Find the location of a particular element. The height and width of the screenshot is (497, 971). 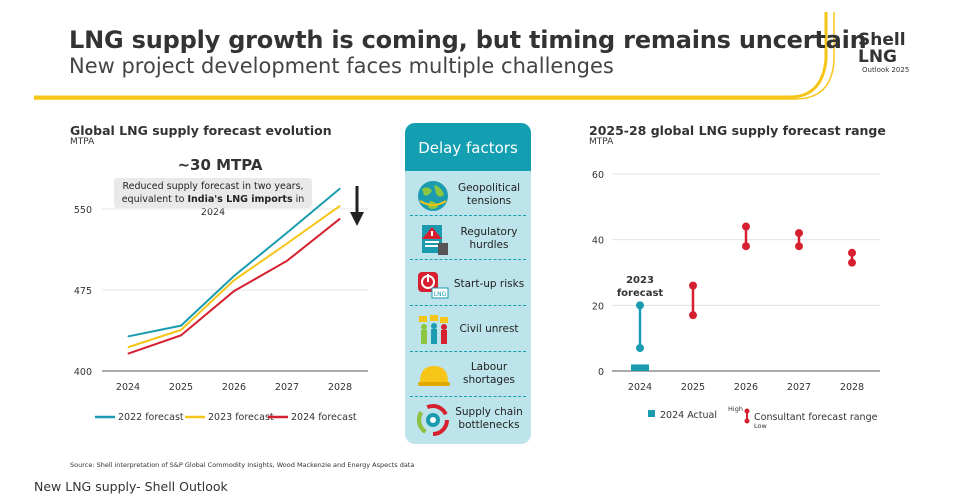

annotation-line-1: Reduced supply forecast in two years, is located at coordinates (213, 186).